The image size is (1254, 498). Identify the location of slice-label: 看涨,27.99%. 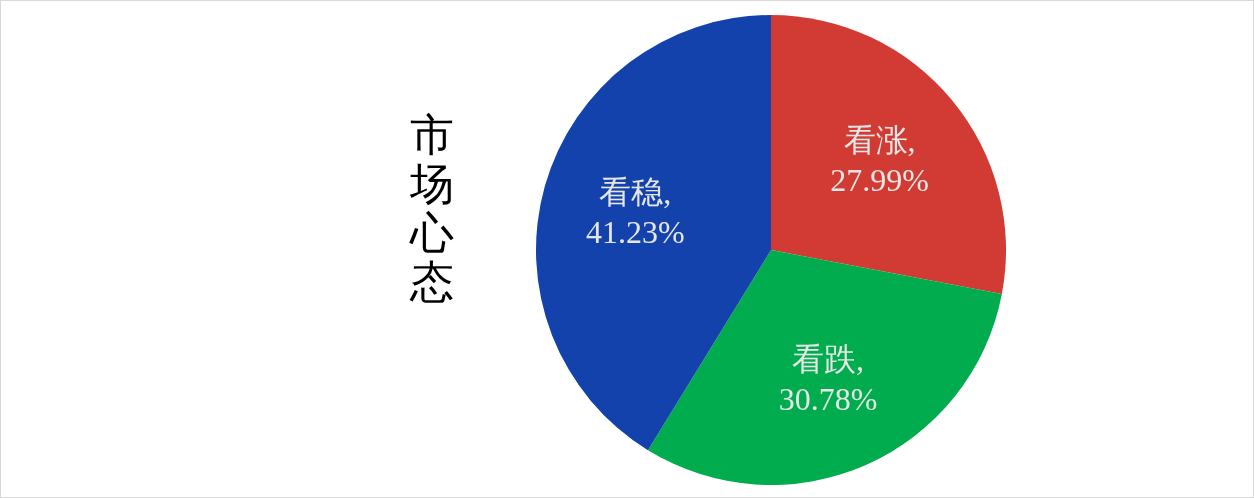
(879, 160).